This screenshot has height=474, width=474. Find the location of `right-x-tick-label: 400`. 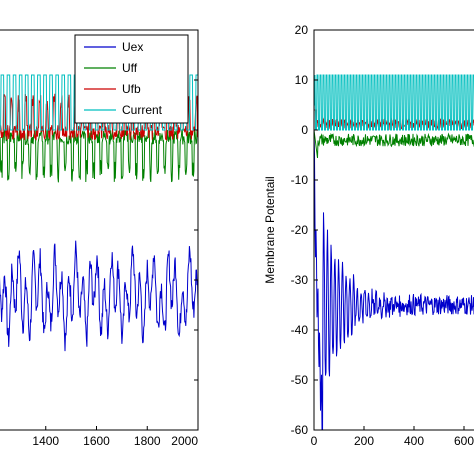

right-x-tick-label: 400 is located at coordinates (414, 441).